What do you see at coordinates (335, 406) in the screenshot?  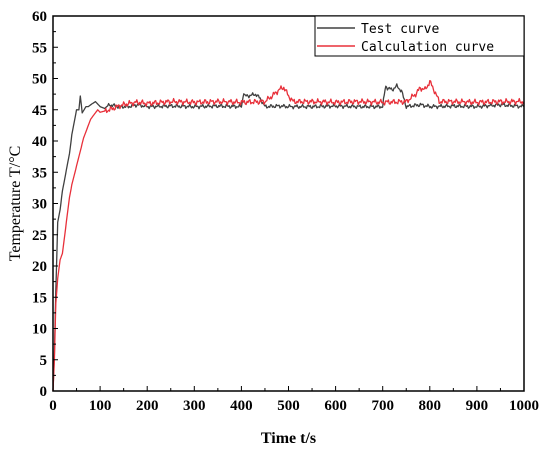 I see `x-tick-label: 600` at bounding box center [335, 406].